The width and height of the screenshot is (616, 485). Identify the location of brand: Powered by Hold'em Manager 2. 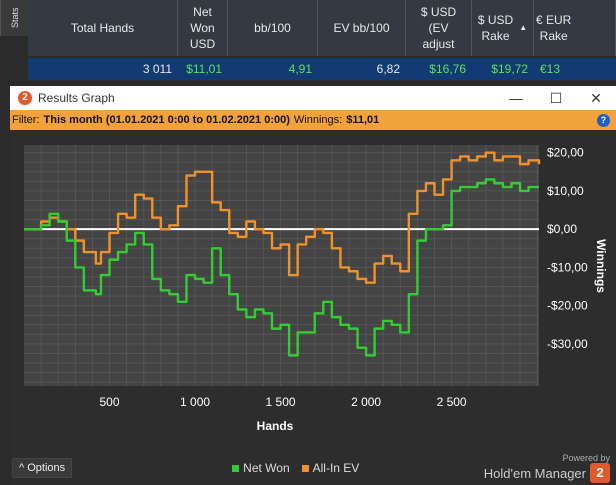
(547, 468).